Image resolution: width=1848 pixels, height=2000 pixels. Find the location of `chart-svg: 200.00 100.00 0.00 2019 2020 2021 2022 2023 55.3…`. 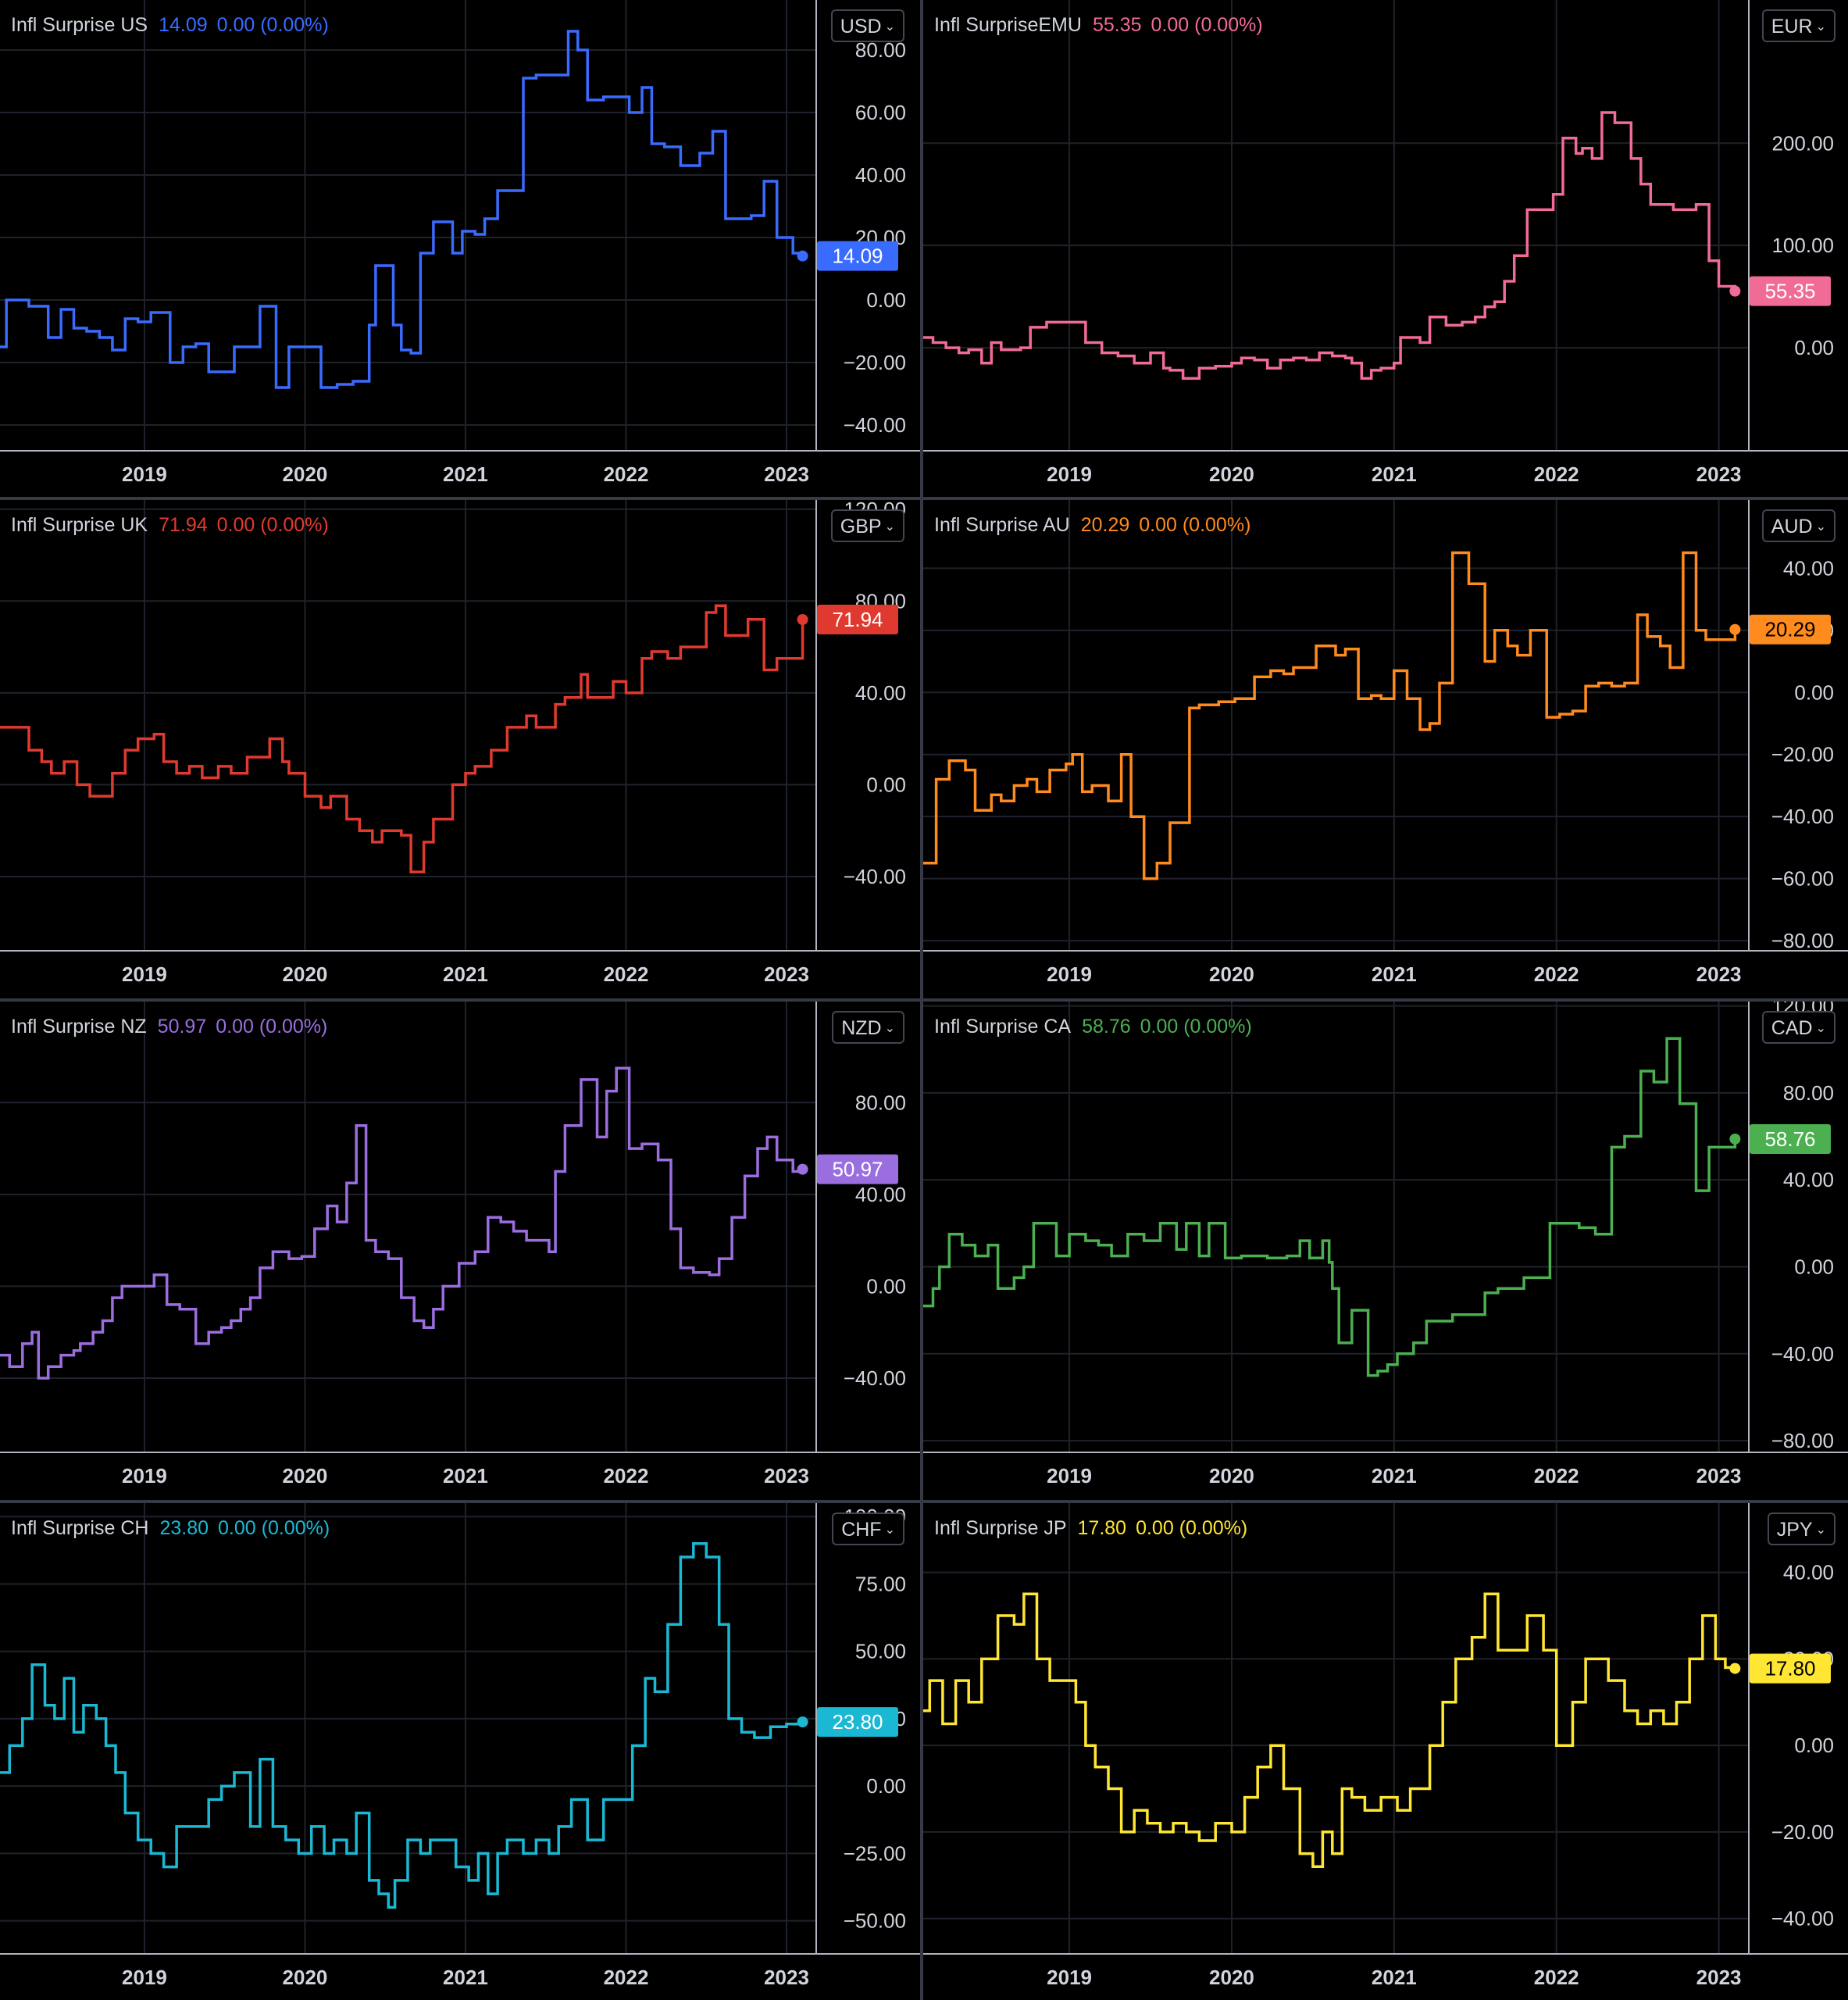

chart-svg: 200.00 100.00 0.00 2019 2020 2021 2022 2023 55.3… is located at coordinates (1385, 248).